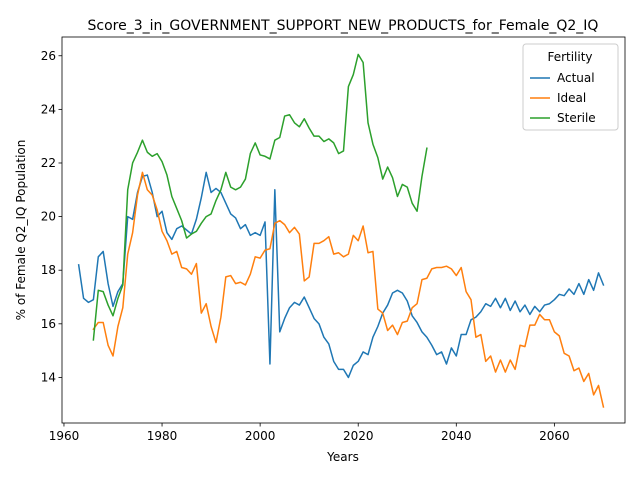  Describe the element at coordinates (576, 78) in the screenshot. I see `legend-label-actual: Actual` at that location.